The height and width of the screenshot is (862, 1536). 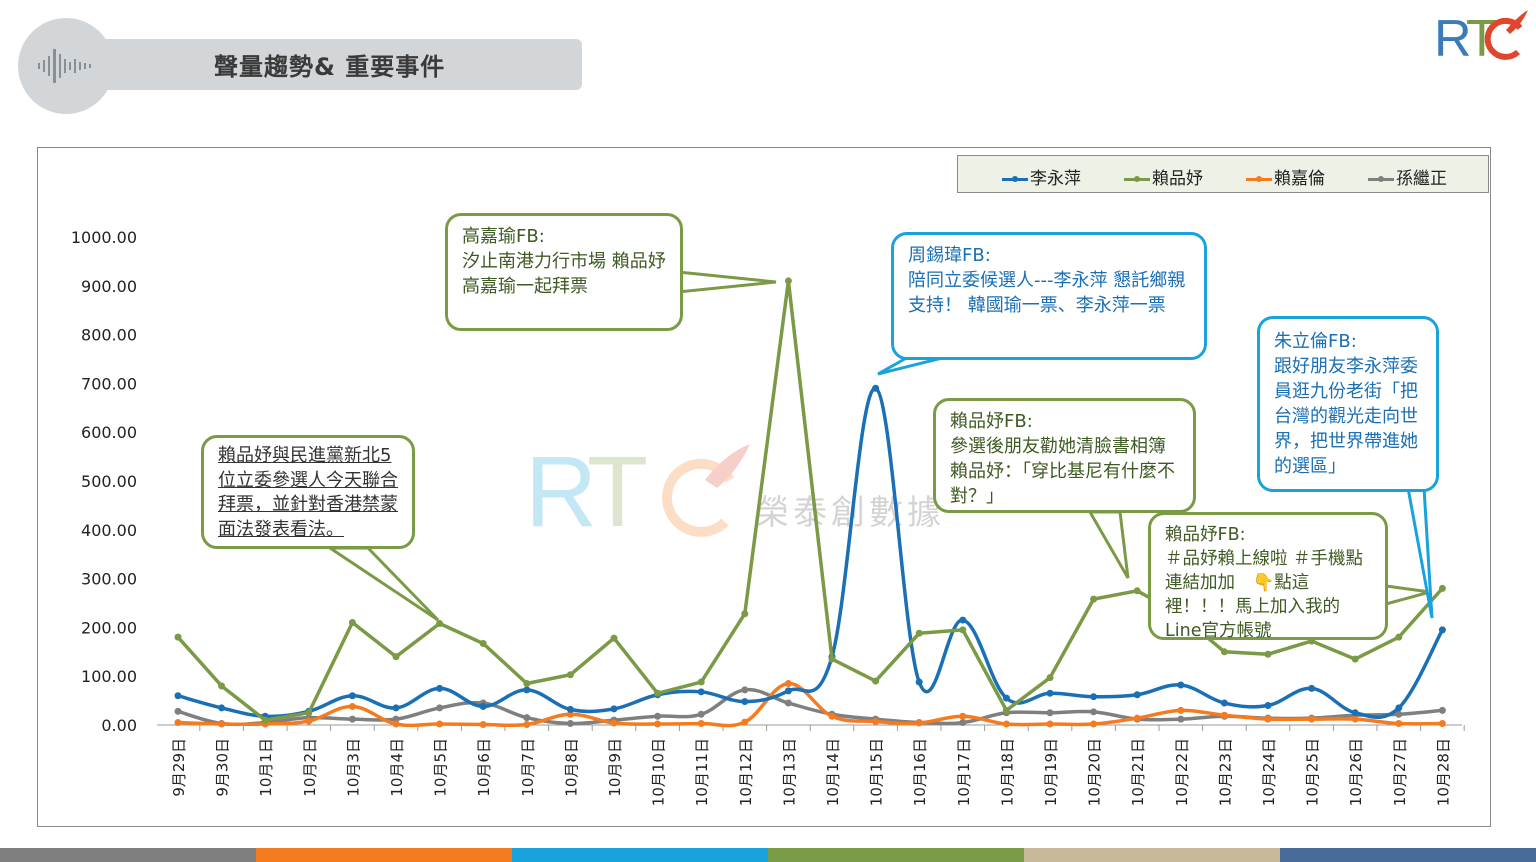 What do you see at coordinates (1041, 176) in the screenshot?
I see `legend-item-li: 李永萍` at bounding box center [1041, 176].